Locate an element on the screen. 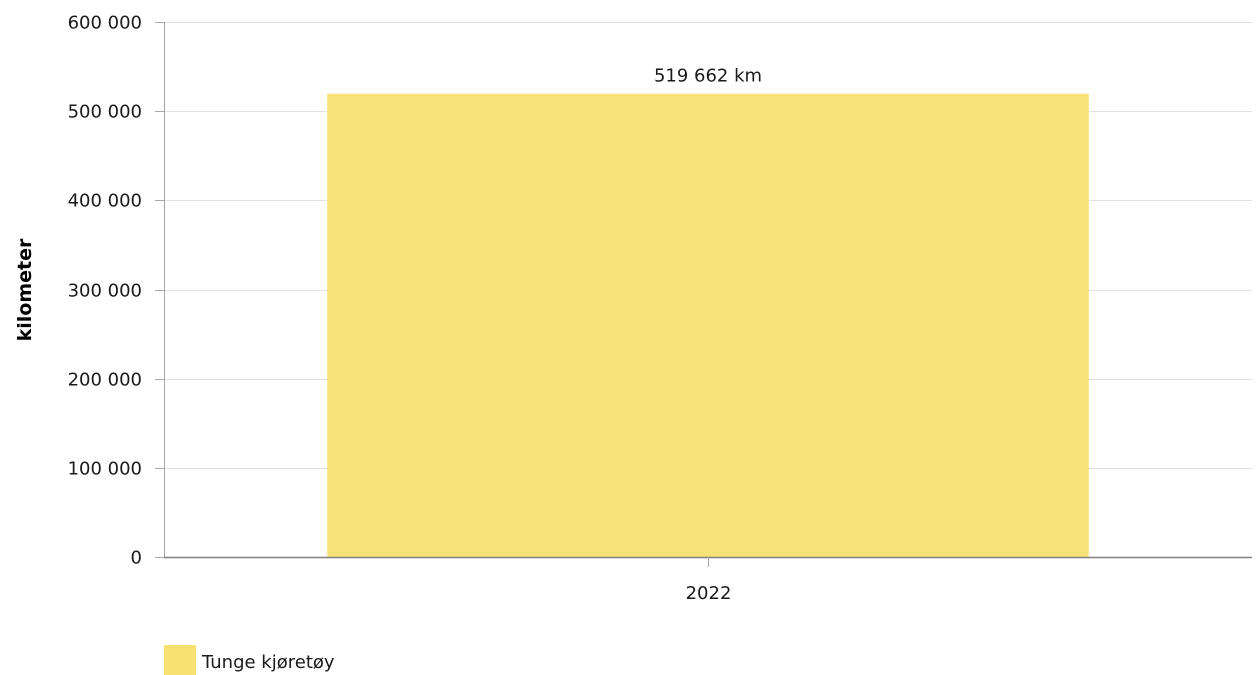 This screenshot has width=1256, height=675. y-tick-label: 600 000 is located at coordinates (105, 23).